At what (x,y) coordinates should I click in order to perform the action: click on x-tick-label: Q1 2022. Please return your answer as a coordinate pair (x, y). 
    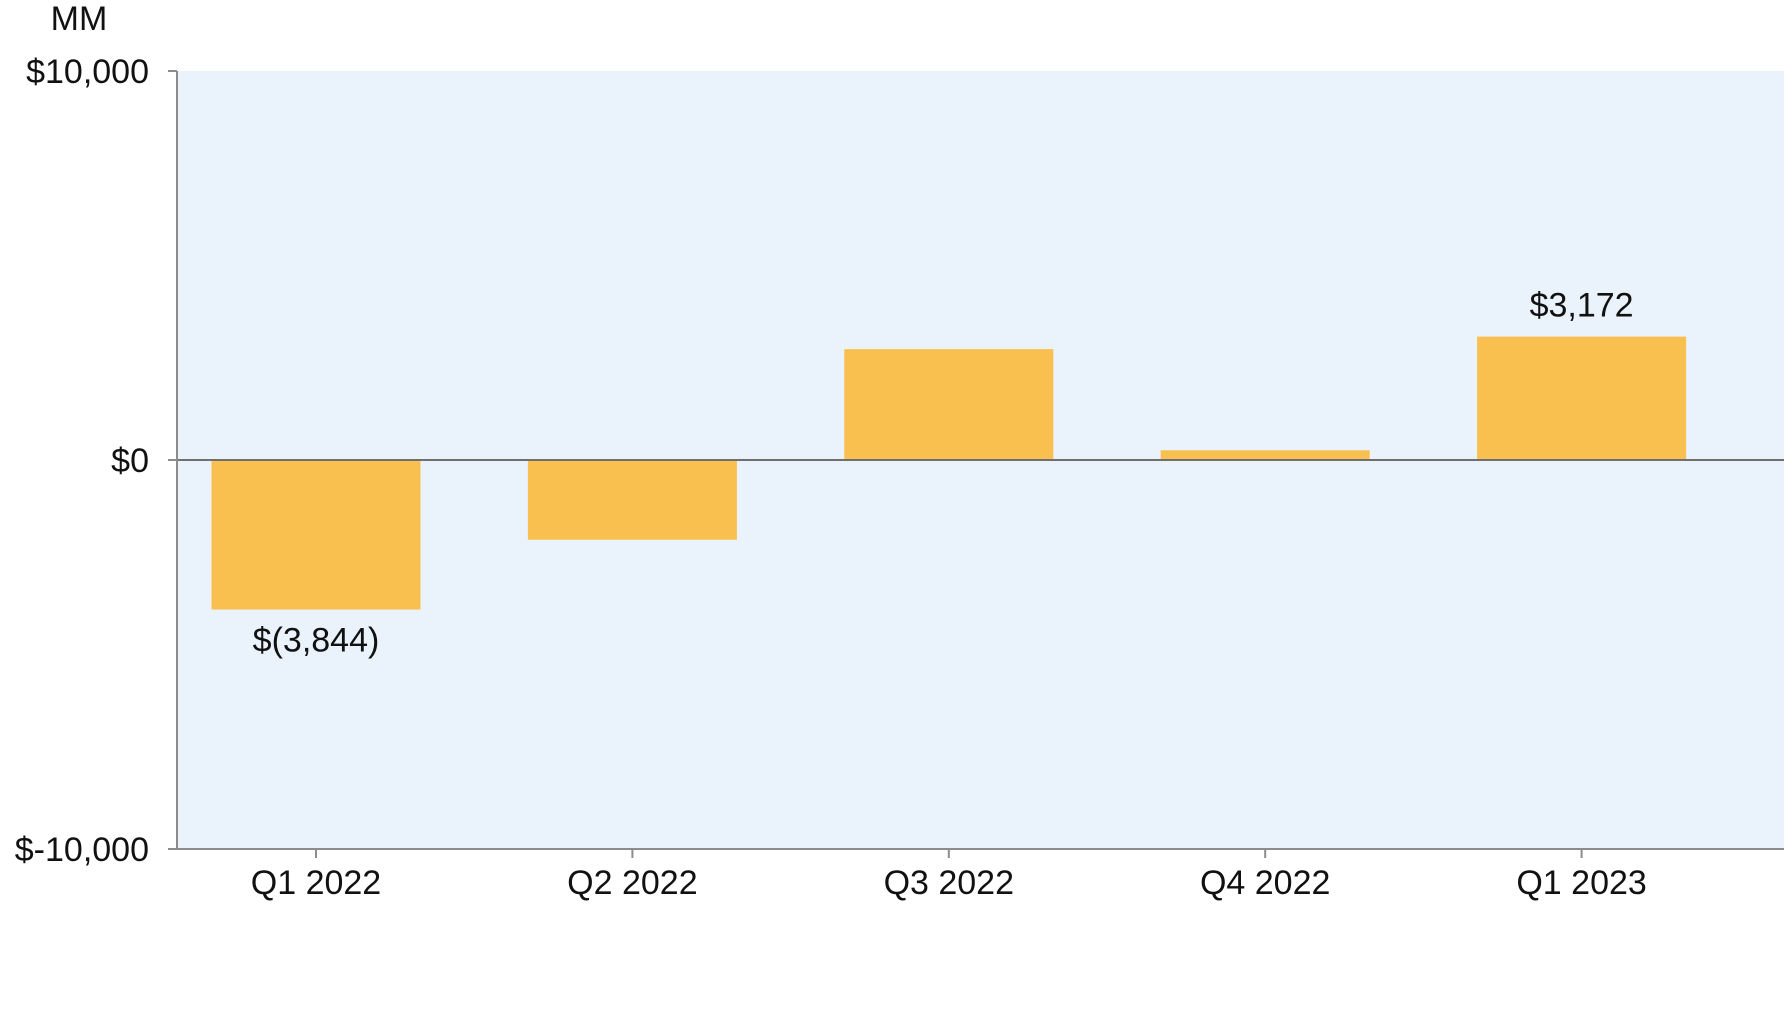
    Looking at the image, I should click on (316, 883).